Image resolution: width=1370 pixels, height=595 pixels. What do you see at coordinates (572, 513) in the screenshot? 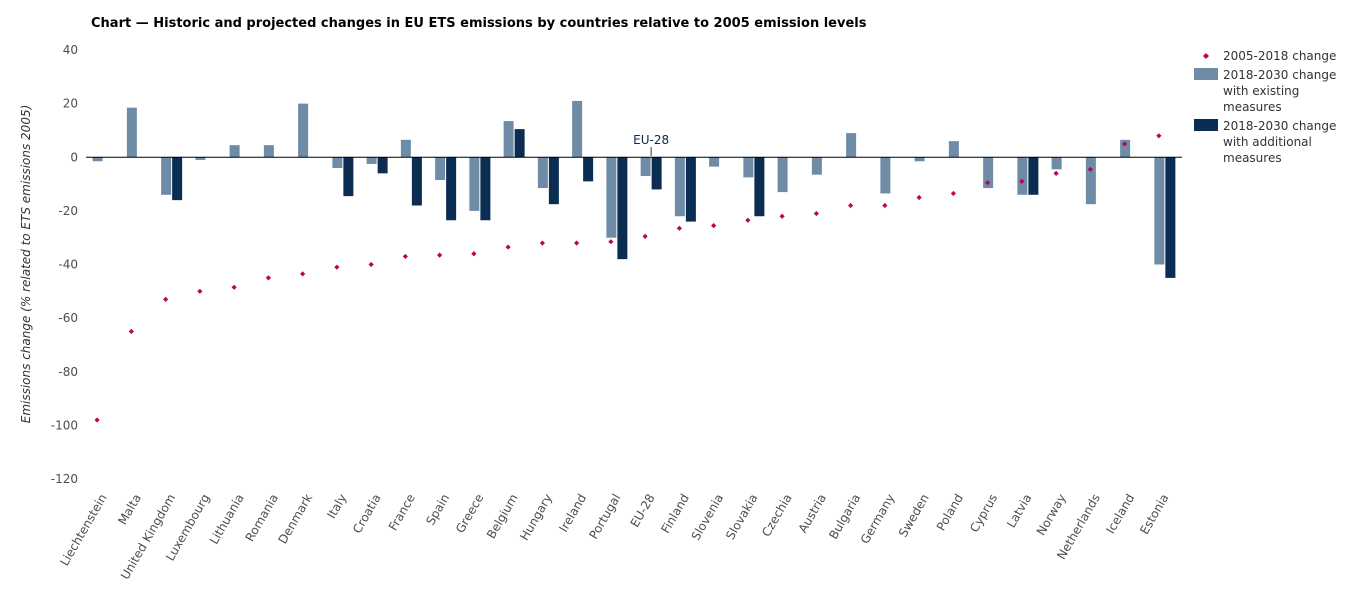
I see `x-category-label: Ireland` at bounding box center [572, 513].